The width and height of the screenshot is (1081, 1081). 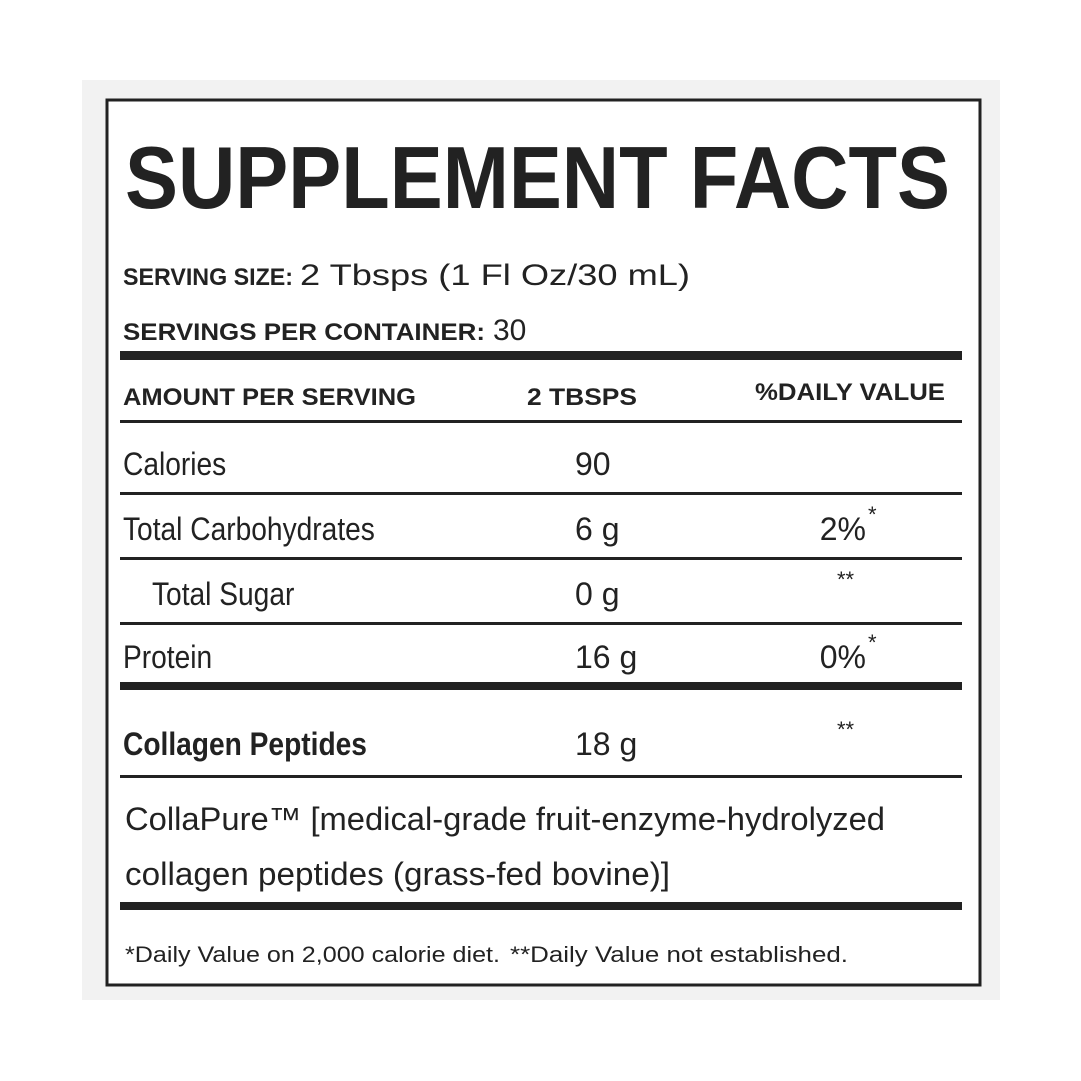 What do you see at coordinates (597, 594) in the screenshot?
I see `amount: 0 g` at bounding box center [597, 594].